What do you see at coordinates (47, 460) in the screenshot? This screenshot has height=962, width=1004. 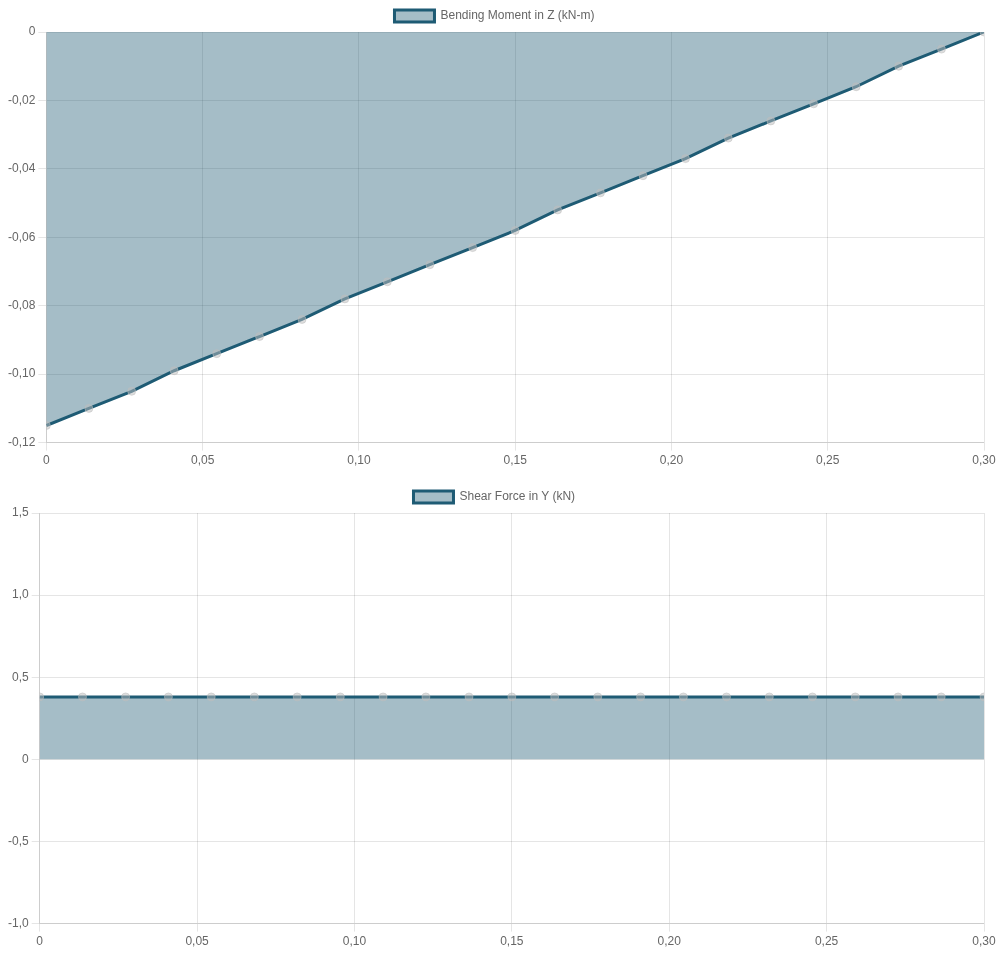 I see `x-tick-label: 0` at bounding box center [47, 460].